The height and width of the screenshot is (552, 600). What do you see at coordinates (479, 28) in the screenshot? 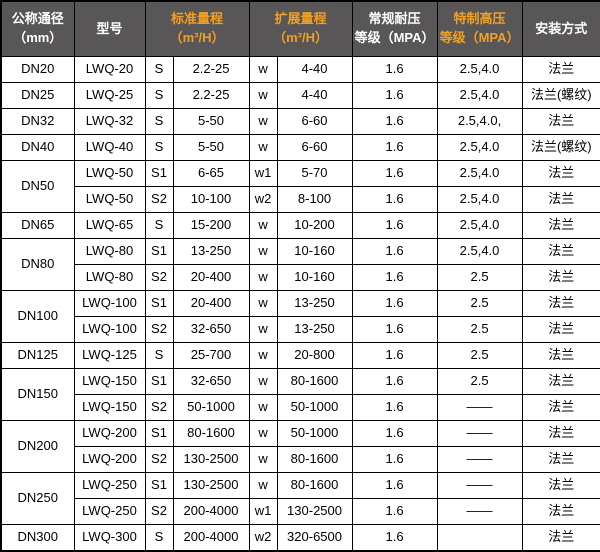
I see `header-special-high-pressure: 特制高压 等级（MPA）` at bounding box center [479, 28].